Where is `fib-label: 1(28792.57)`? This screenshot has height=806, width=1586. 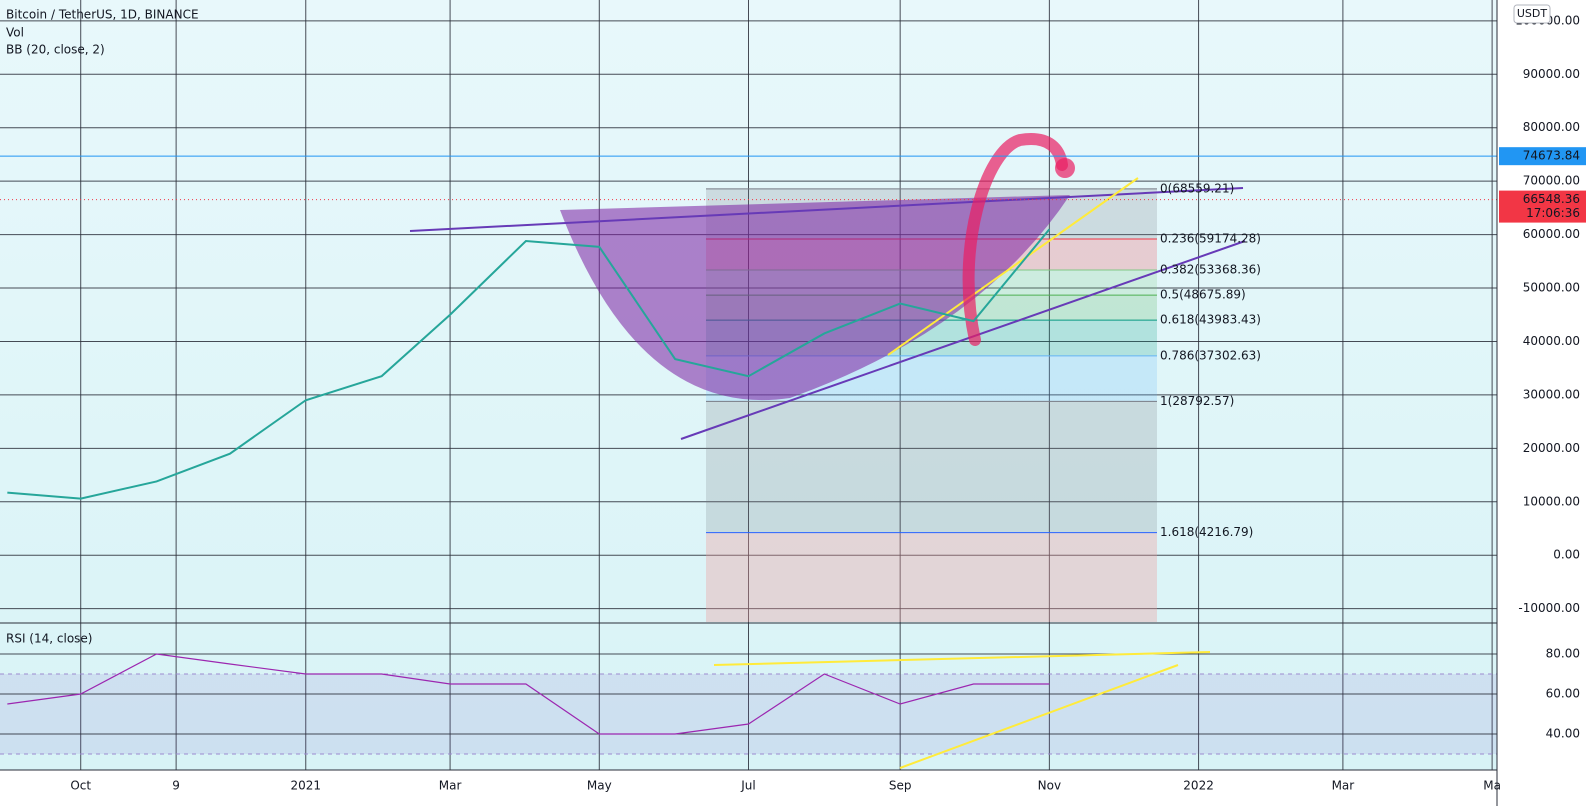 fib-label: 1(28792.57) is located at coordinates (1197, 401).